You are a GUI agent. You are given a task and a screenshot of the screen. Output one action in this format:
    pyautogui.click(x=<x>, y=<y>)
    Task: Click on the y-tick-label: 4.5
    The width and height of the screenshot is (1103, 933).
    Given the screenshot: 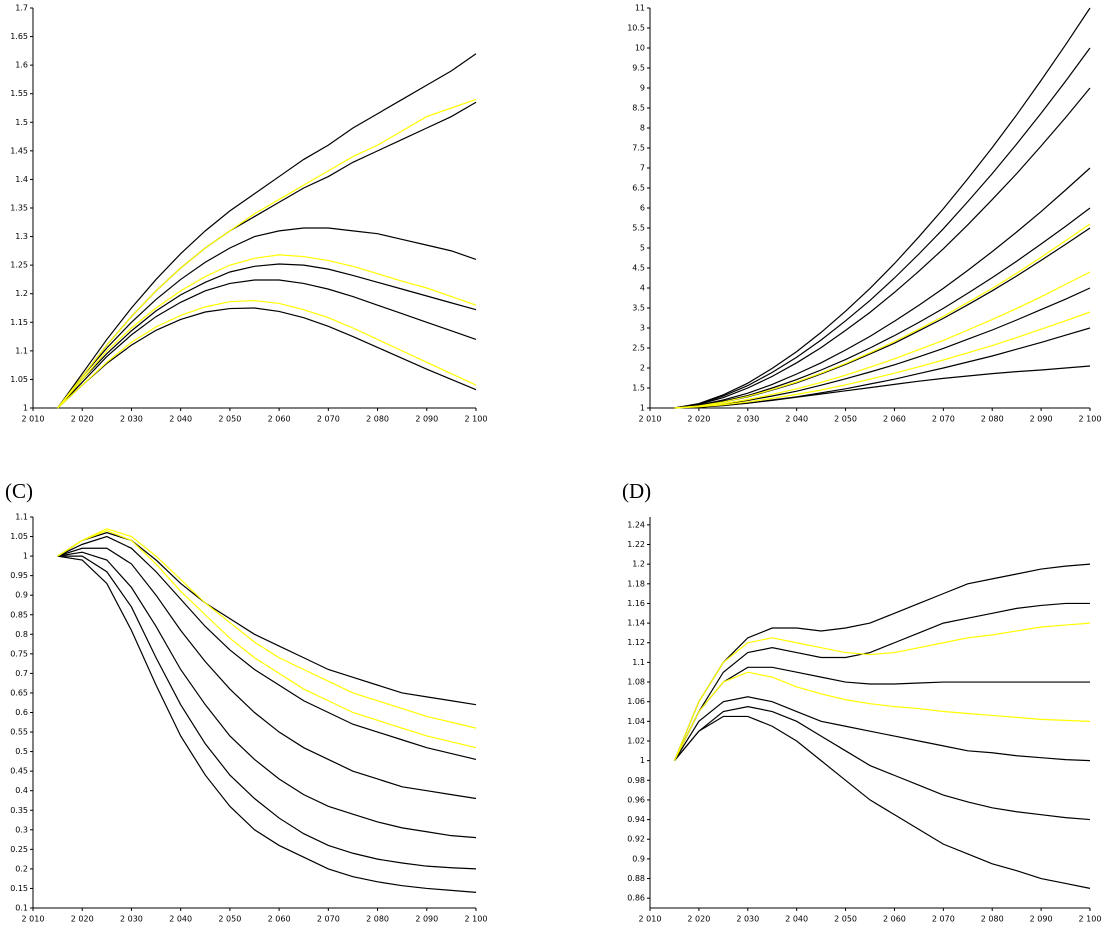 What is the action you would take?
    pyautogui.click(x=638, y=268)
    